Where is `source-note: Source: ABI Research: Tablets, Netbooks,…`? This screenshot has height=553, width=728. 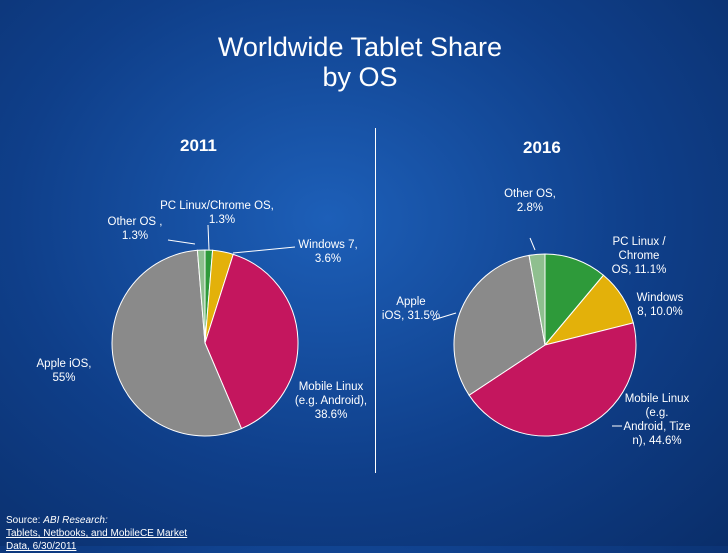 source-note: Source: ABI Research: Tablets, Netbooks,… is located at coordinates (97, 533).